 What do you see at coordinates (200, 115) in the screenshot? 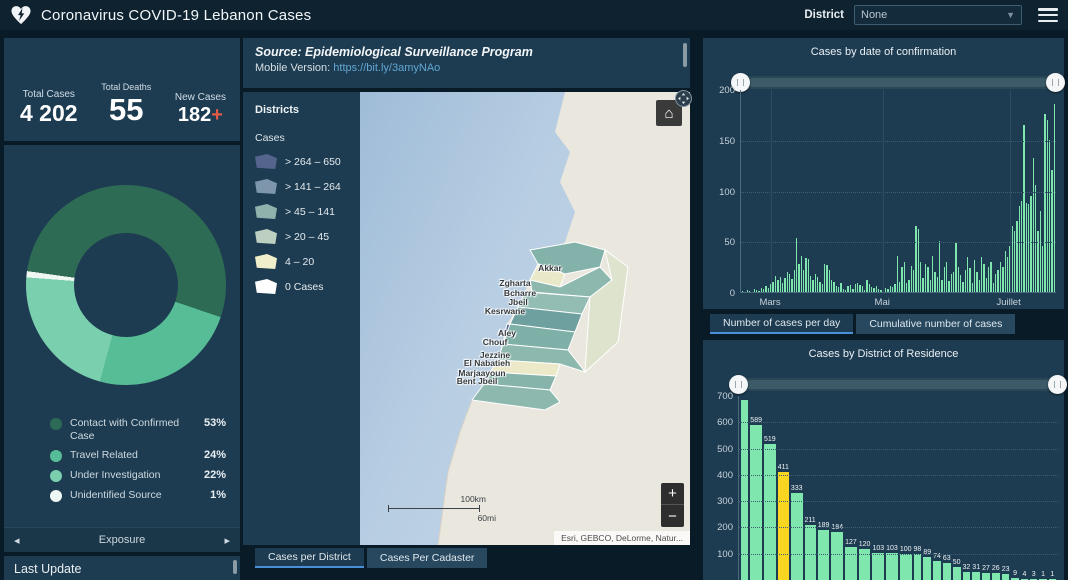
I see `new-cases-value: 182+` at bounding box center [200, 115].